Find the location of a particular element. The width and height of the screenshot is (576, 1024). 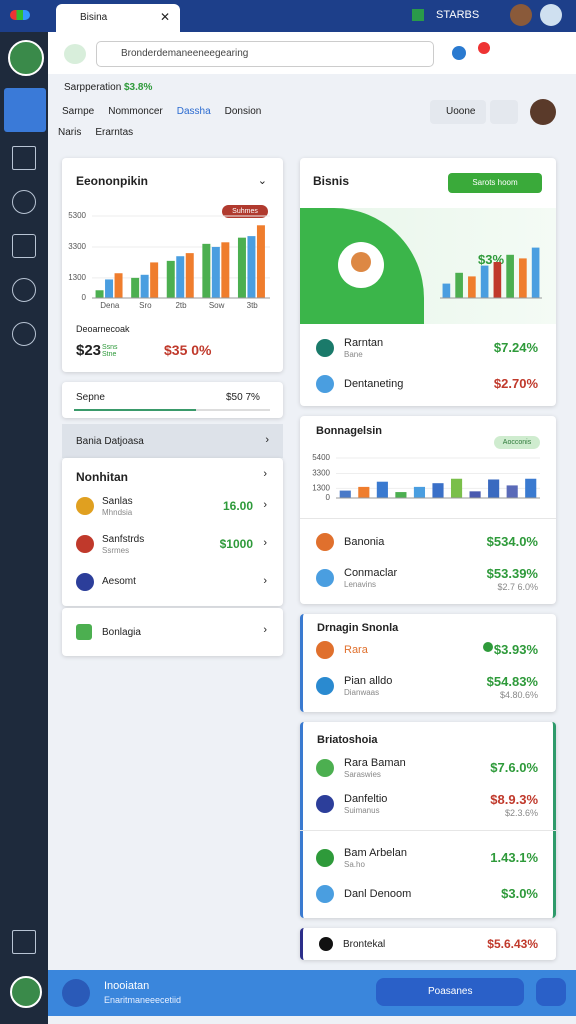

row-value: $7.6.0% is located at coordinates (514, 767).